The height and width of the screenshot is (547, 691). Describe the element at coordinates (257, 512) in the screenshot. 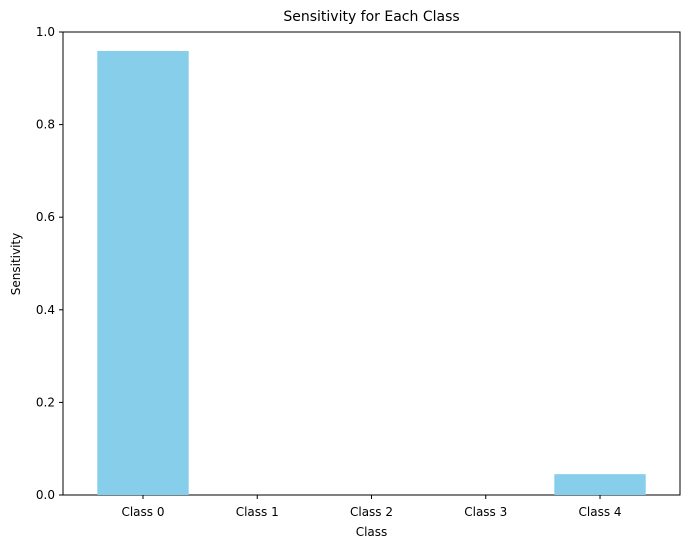

I see `x-tick-label: Class 1` at that location.